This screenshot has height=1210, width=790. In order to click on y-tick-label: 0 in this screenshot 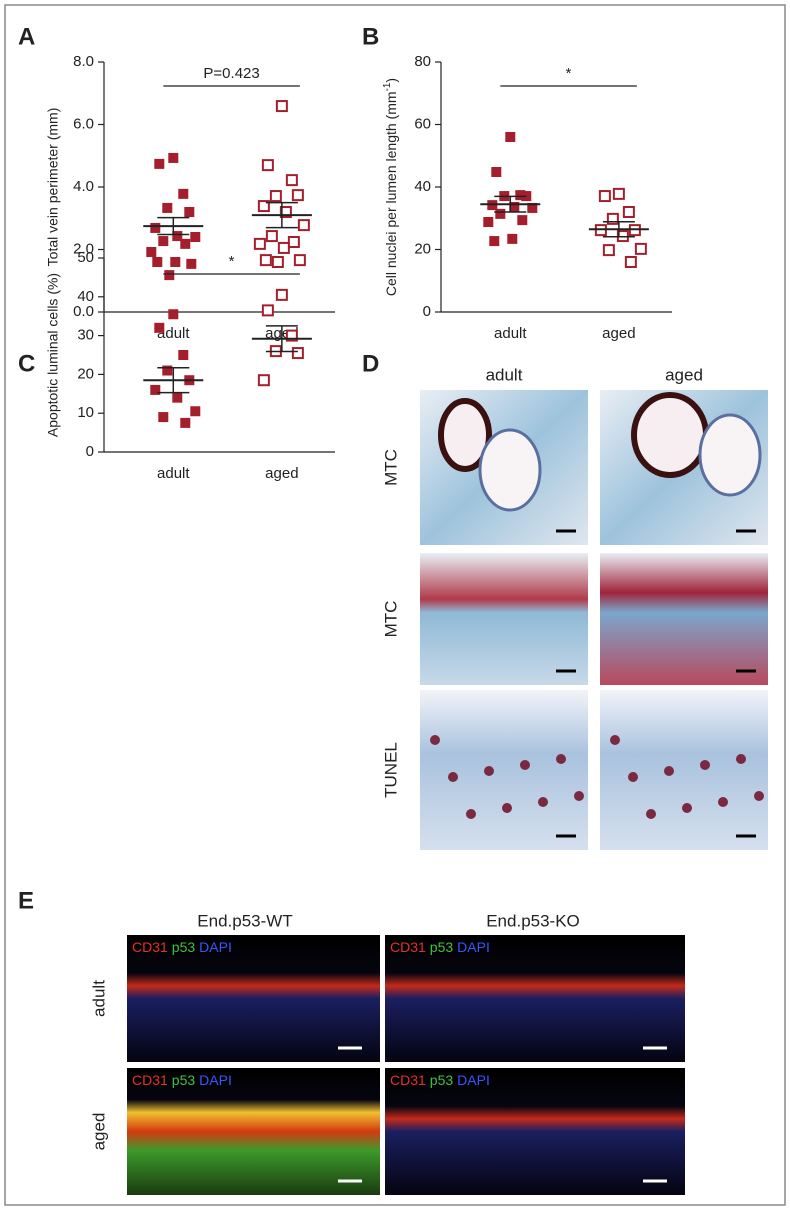, I will do `click(427, 311)`.